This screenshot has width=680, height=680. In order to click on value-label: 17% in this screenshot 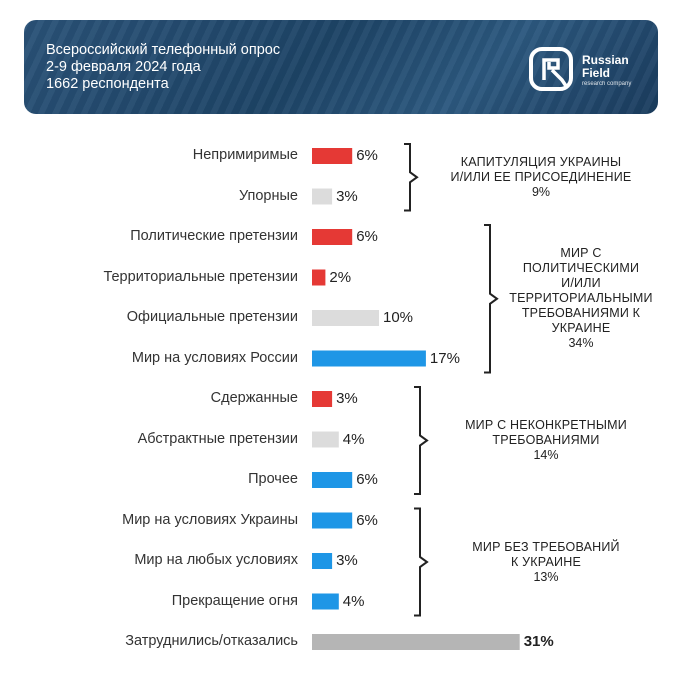, I will do `click(444, 358)`.